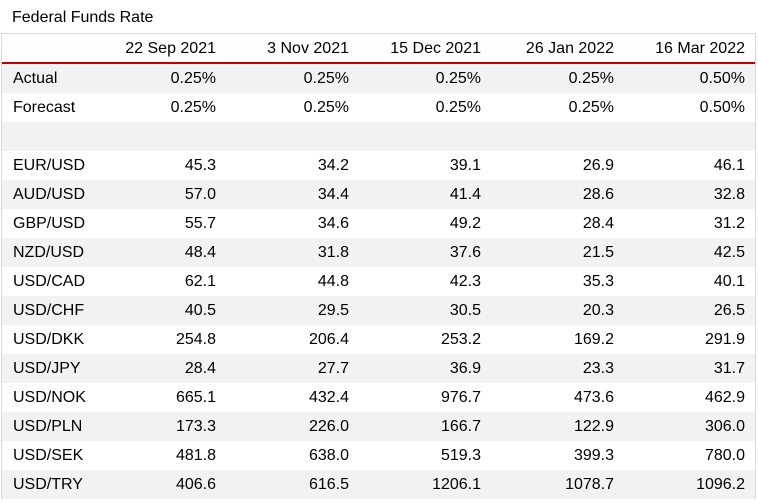  Describe the element at coordinates (378, 223) in the screenshot. I see `table-row: GBP/USD 55.7 34.6 49.2 28.4 31.2` at that location.